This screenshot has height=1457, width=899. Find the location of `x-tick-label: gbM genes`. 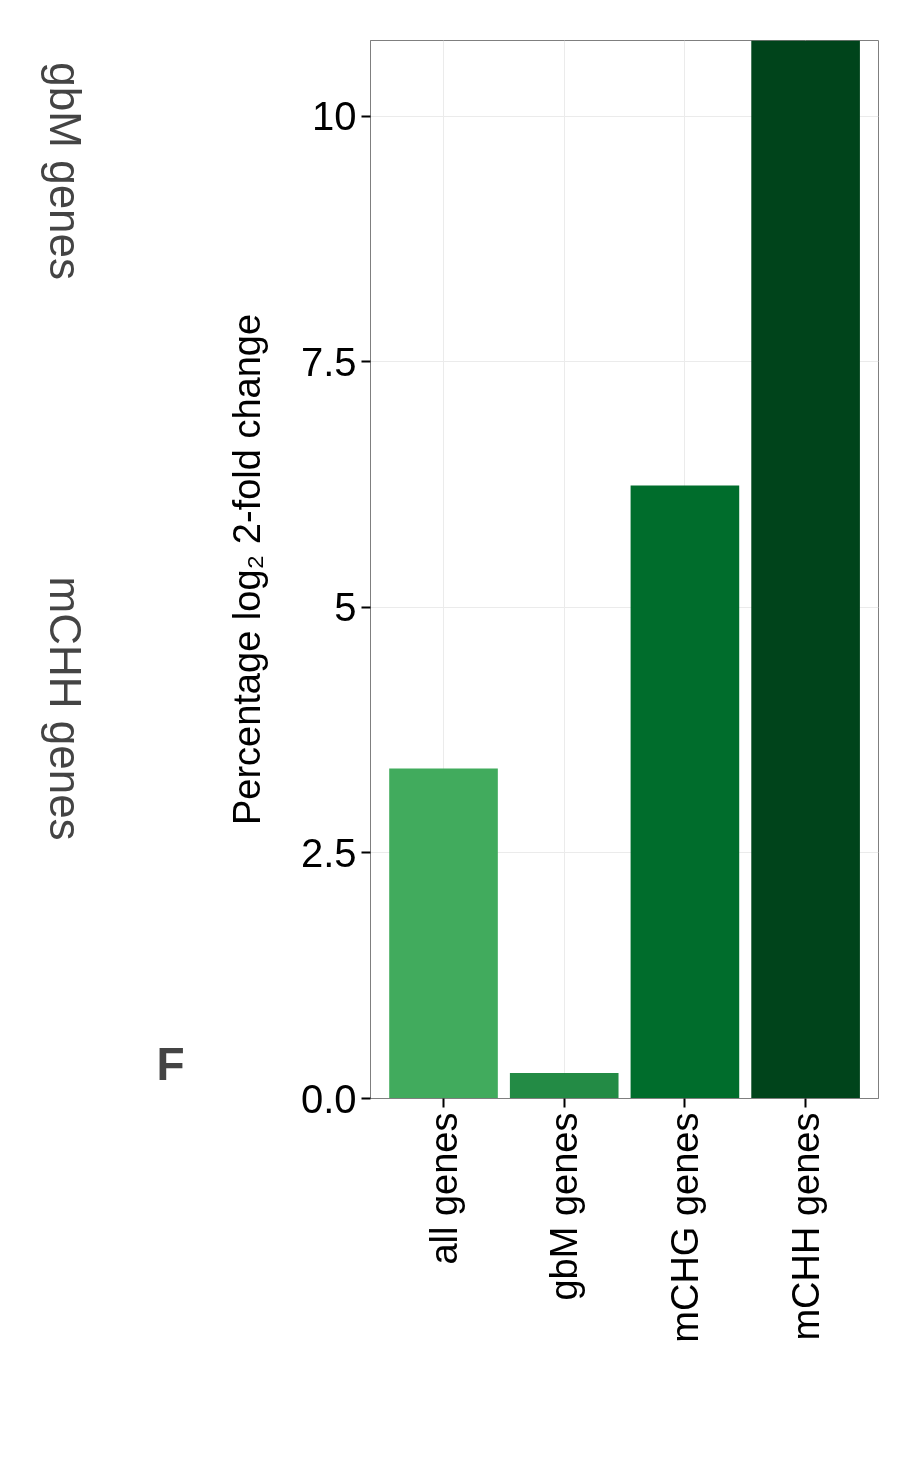

x-tick-label: gbM genes is located at coordinates (564, 1206).